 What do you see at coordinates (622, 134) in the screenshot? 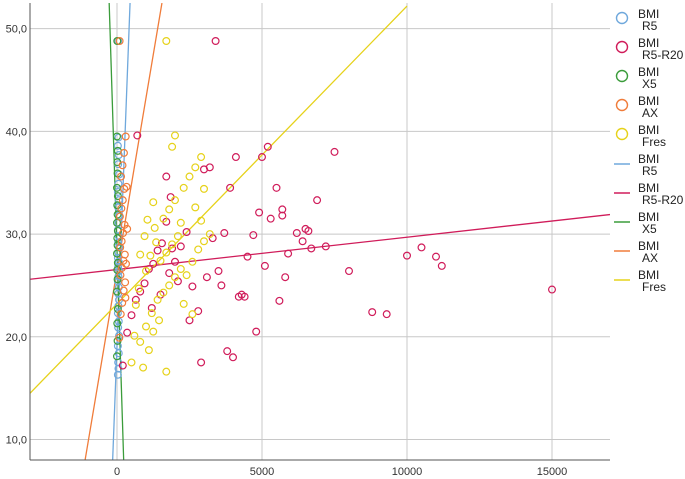
I see `legend-marker-bmi-fres` at bounding box center [622, 134].